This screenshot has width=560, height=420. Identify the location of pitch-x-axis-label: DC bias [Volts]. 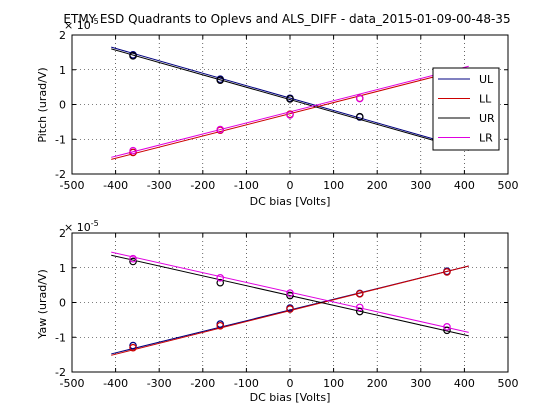
(290, 201).